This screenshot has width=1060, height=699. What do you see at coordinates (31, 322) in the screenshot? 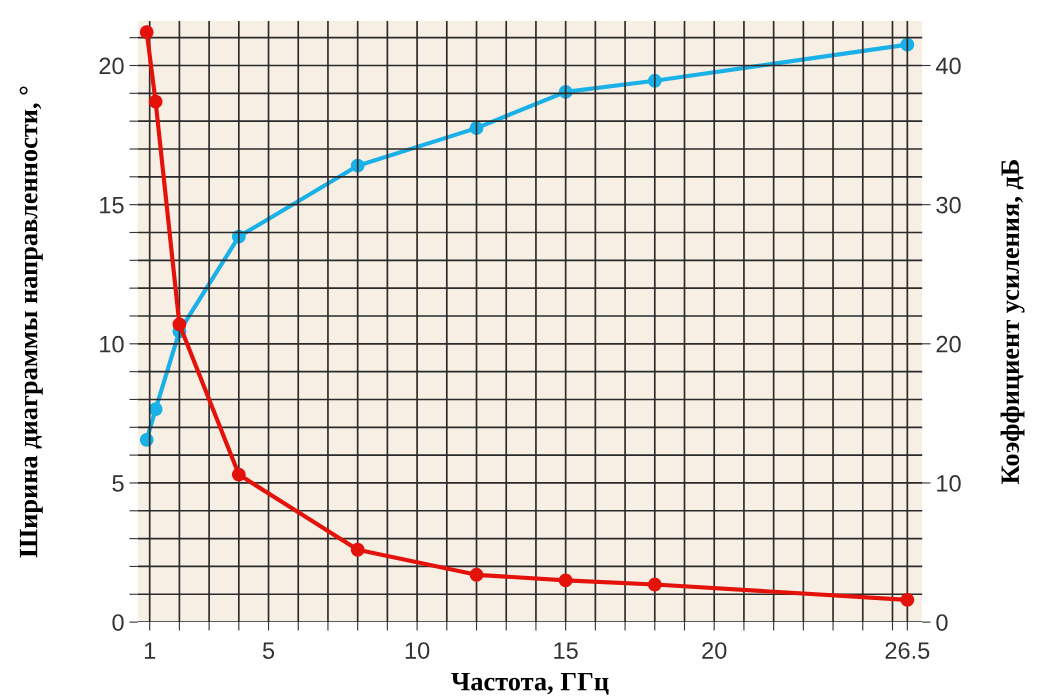
I see `y-axis-title: Ширина диаграммы направленности, °` at bounding box center [31, 322].